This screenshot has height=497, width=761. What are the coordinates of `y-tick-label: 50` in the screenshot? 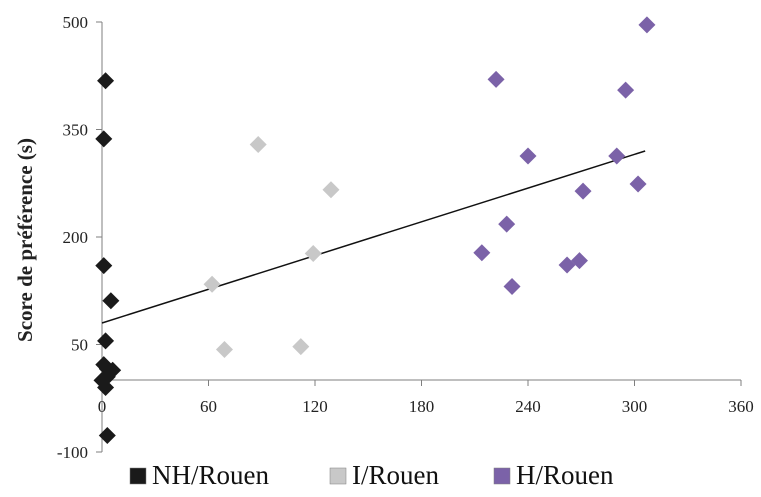 It's located at (79, 345).